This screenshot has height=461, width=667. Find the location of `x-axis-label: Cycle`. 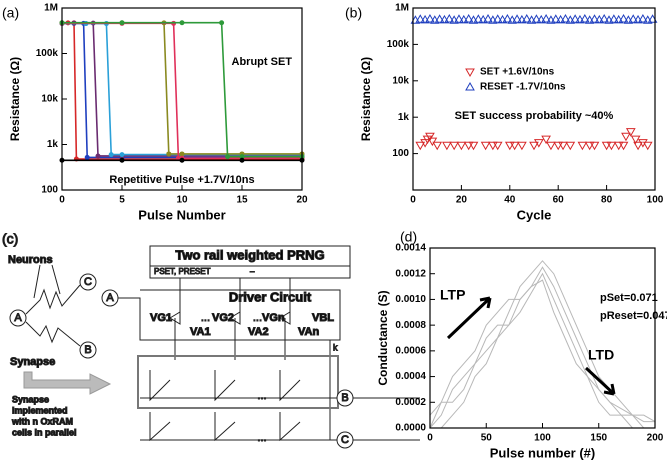

x-axis-label: Cycle is located at coordinates (534, 214).